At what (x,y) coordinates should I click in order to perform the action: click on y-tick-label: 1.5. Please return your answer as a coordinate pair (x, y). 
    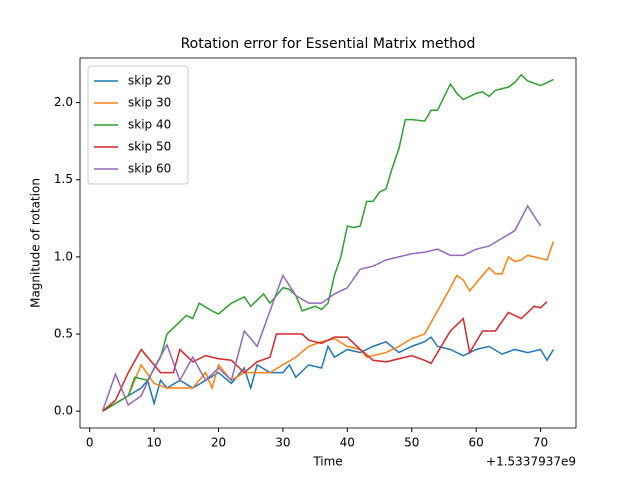
    Looking at the image, I should click on (63, 179).